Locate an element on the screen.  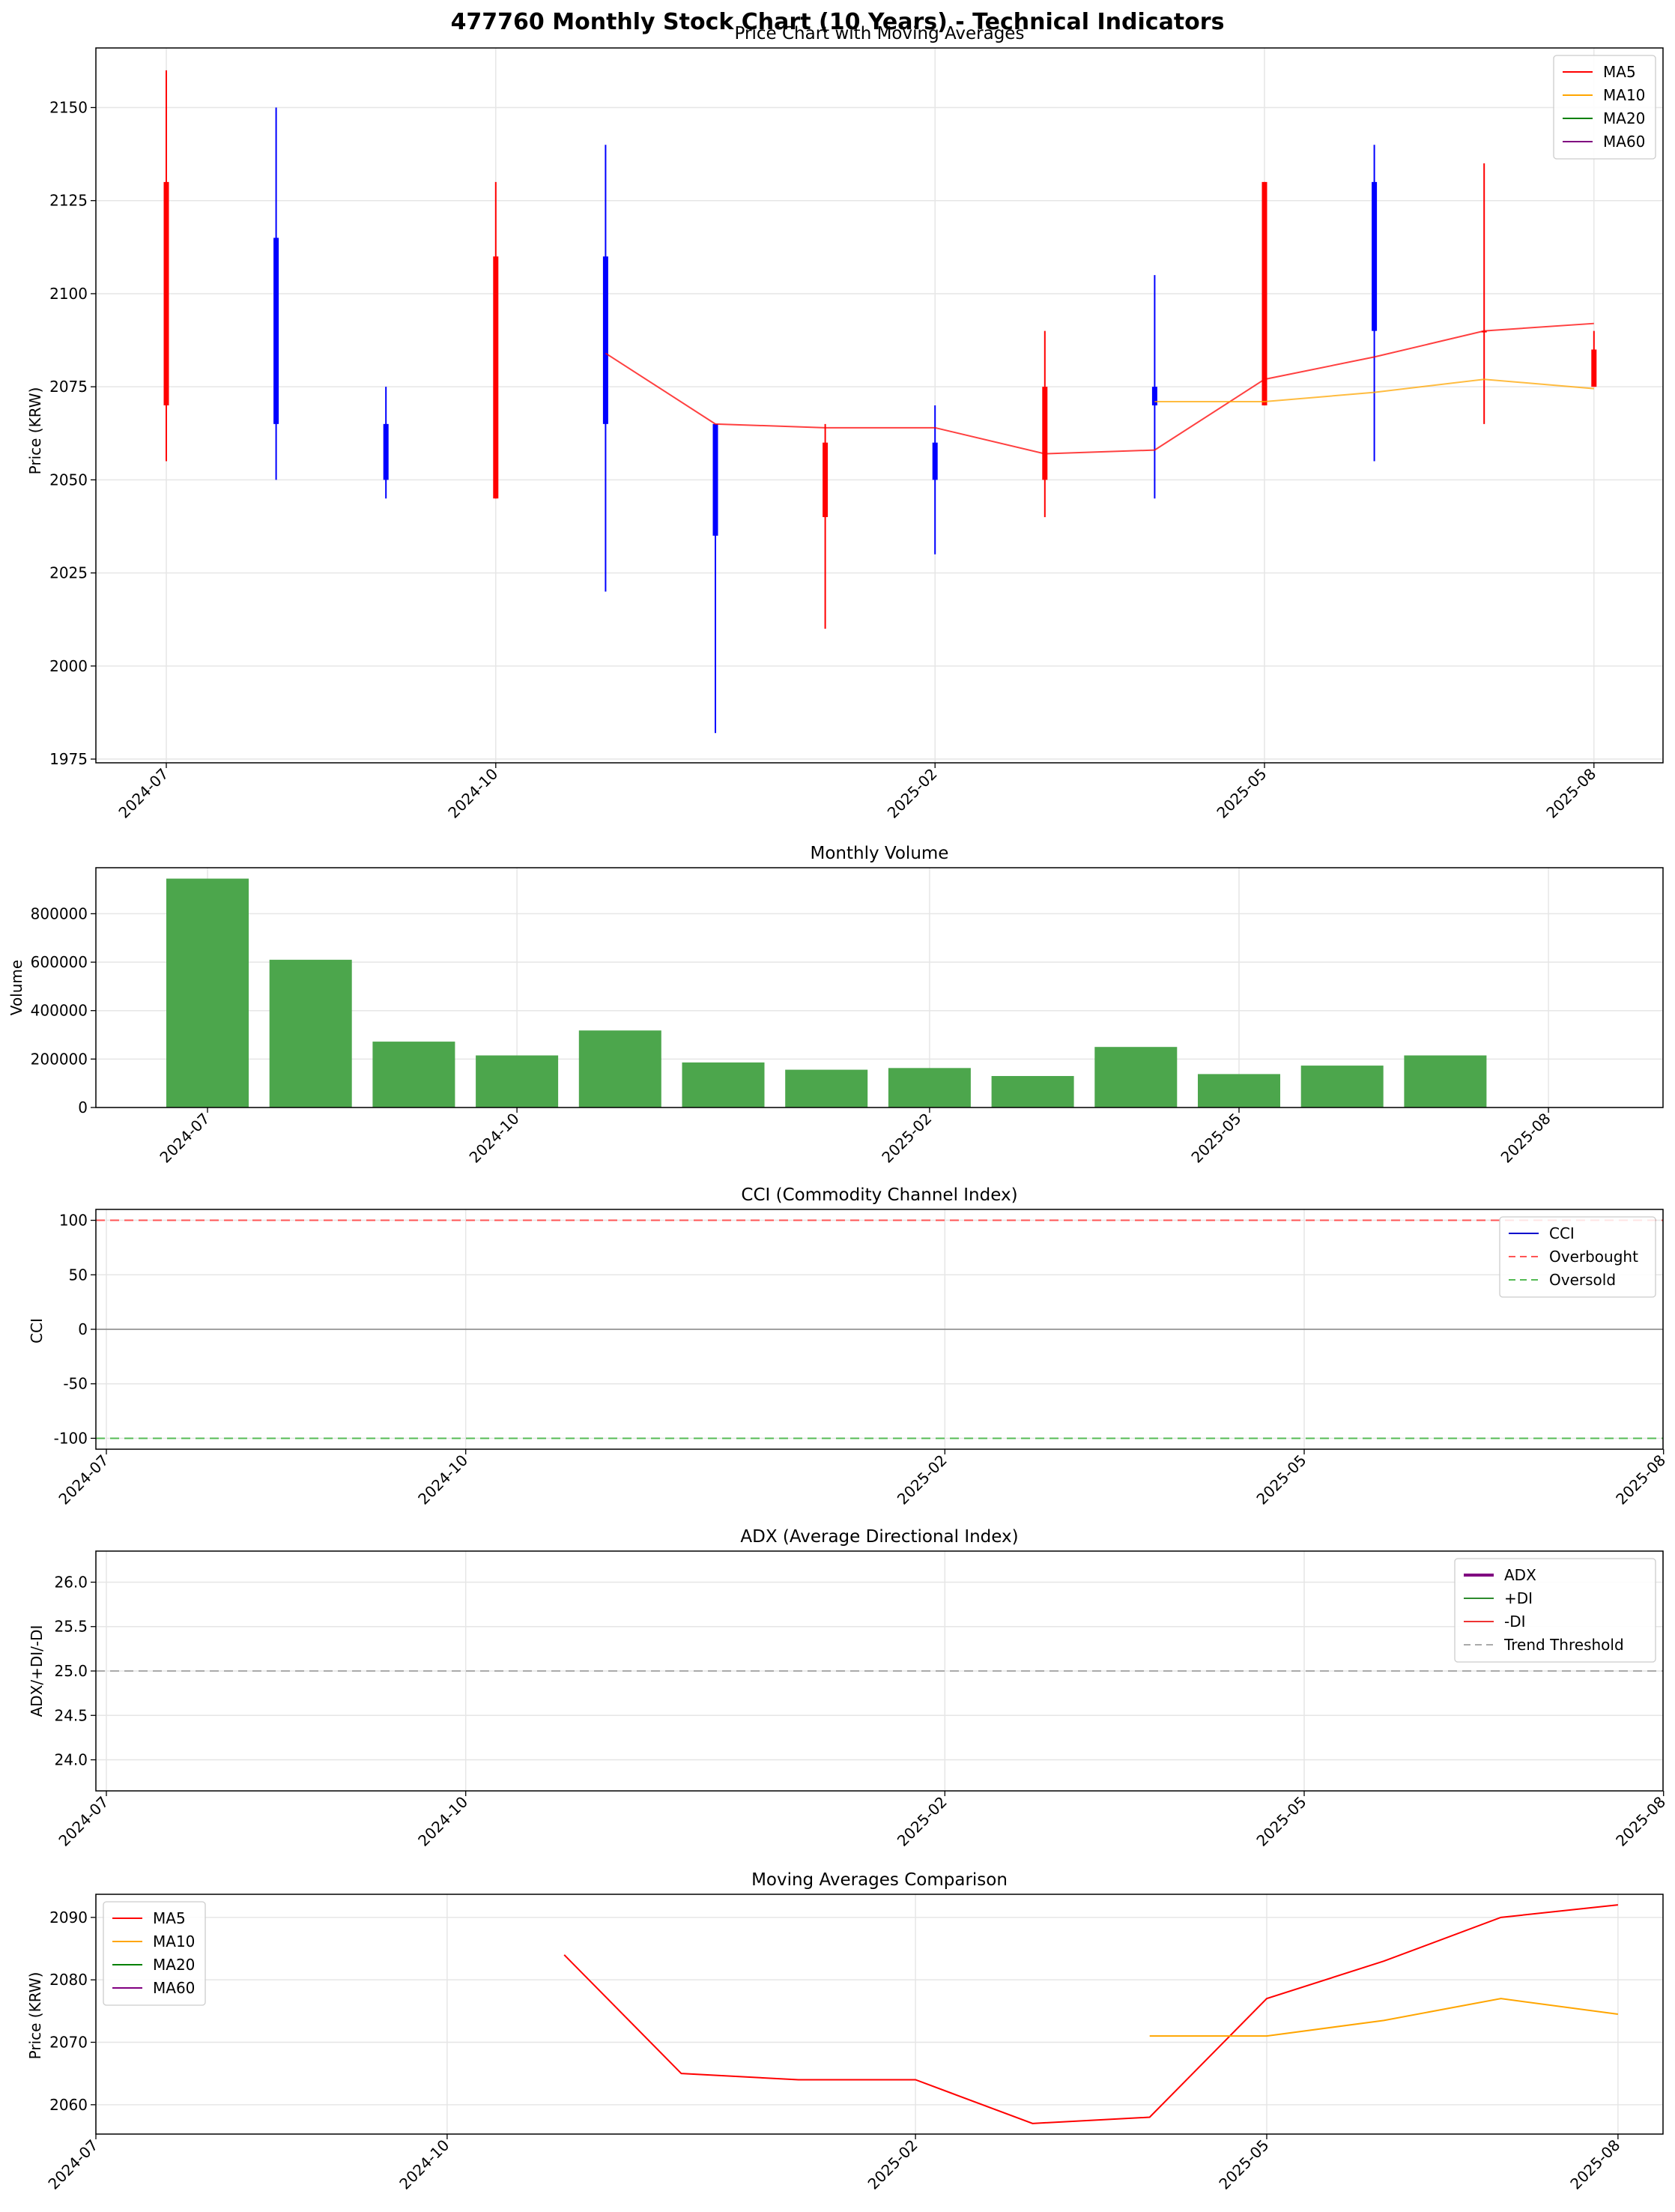
adx-ytick-label: 25.0 is located at coordinates (71, 1671).